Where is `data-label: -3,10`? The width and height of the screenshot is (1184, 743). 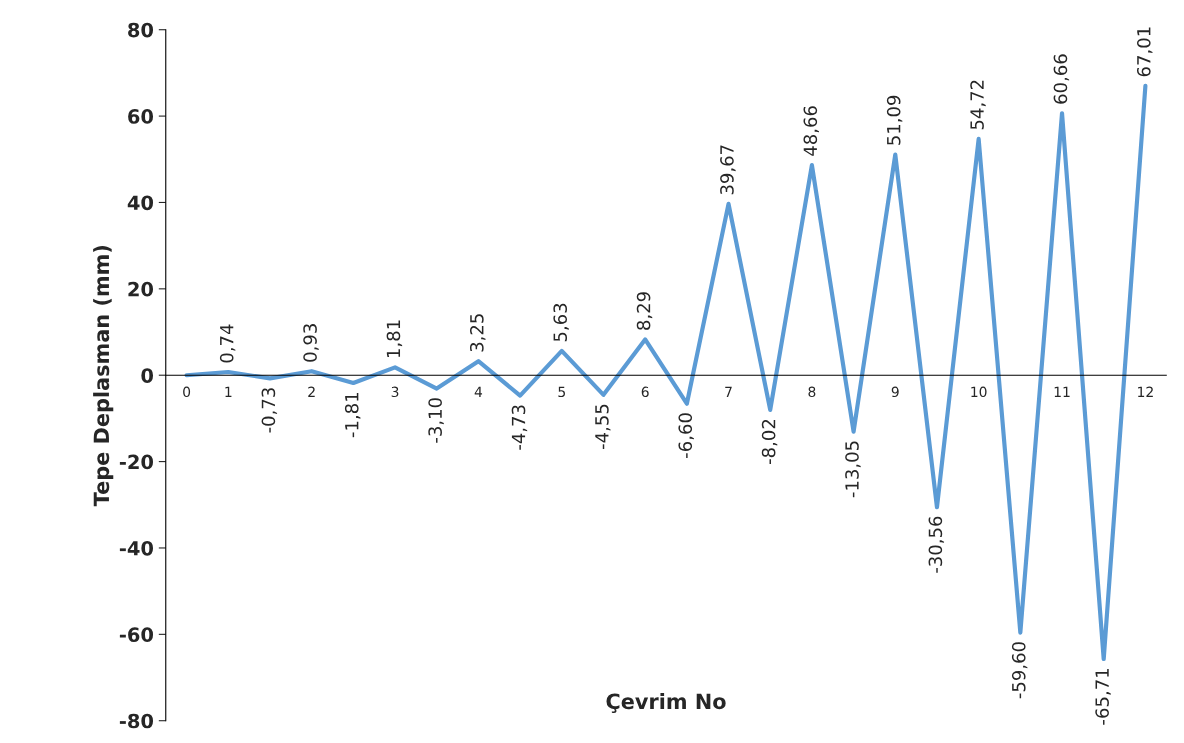
data-label: -3,10 is located at coordinates (436, 420).